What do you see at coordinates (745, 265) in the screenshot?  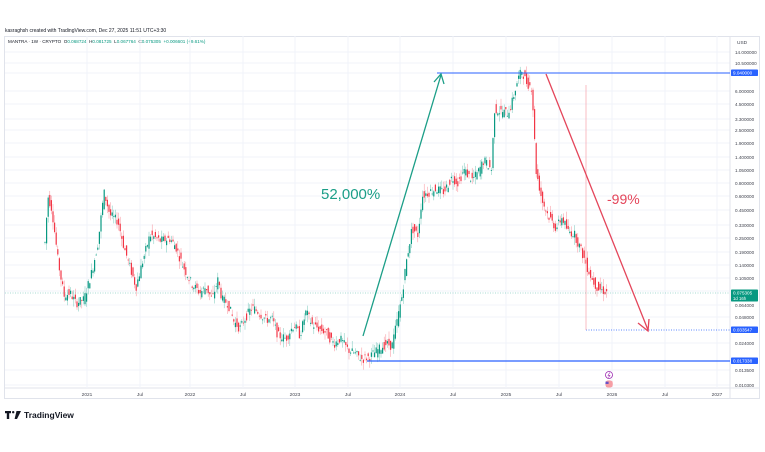 I see `price-tick: 0.140000` at bounding box center [745, 265].